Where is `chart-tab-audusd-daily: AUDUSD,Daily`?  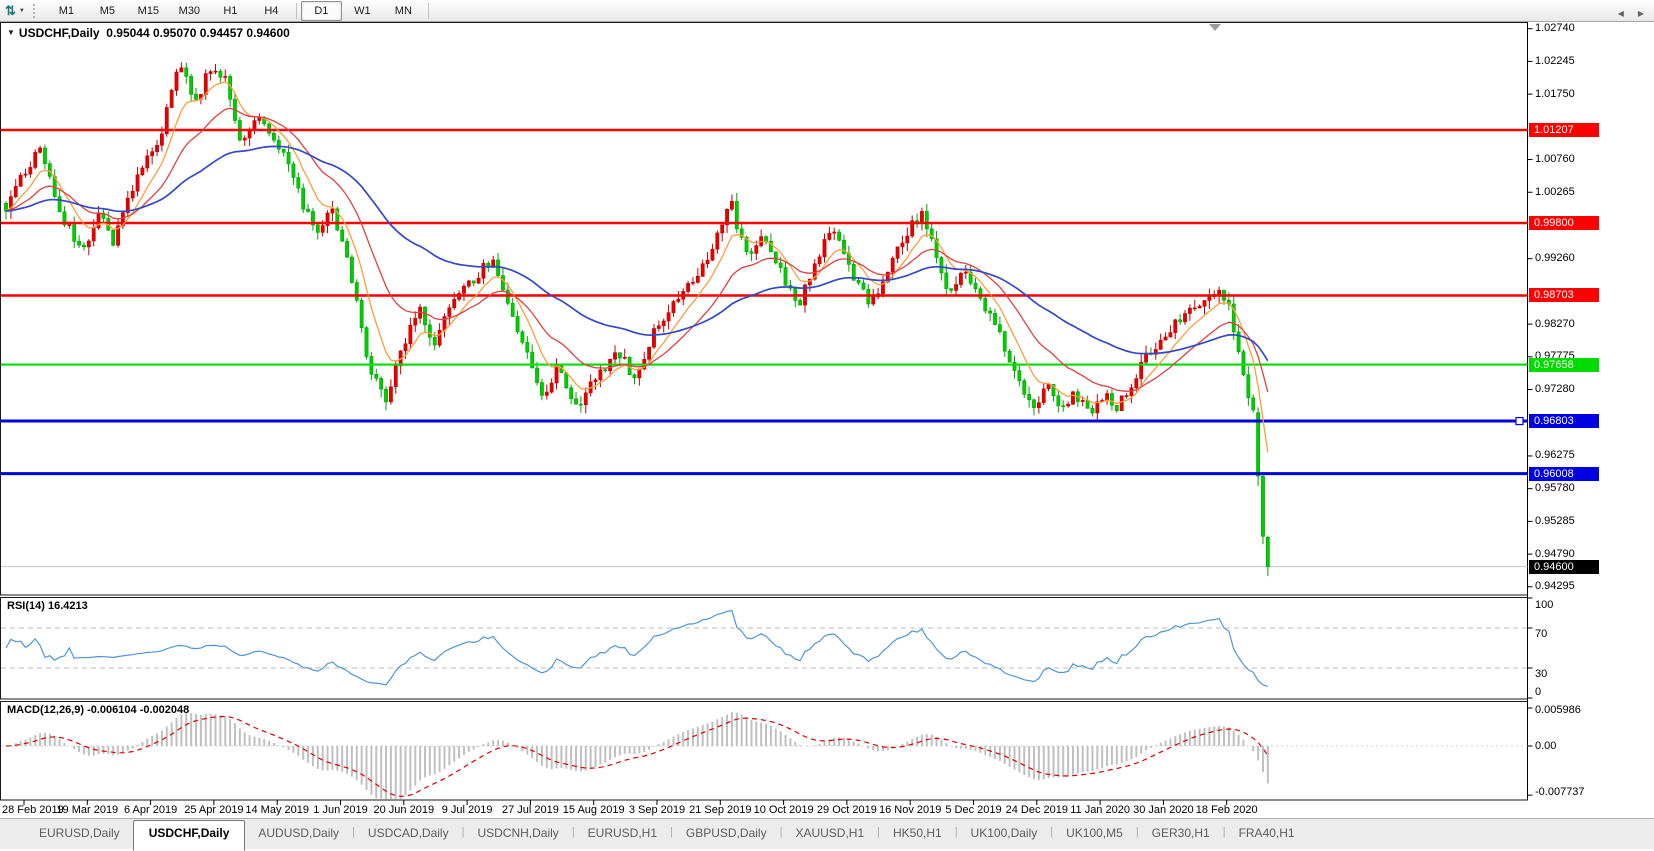
chart-tab-audusd-daily: AUDUSD,Daily is located at coordinates (299, 833).